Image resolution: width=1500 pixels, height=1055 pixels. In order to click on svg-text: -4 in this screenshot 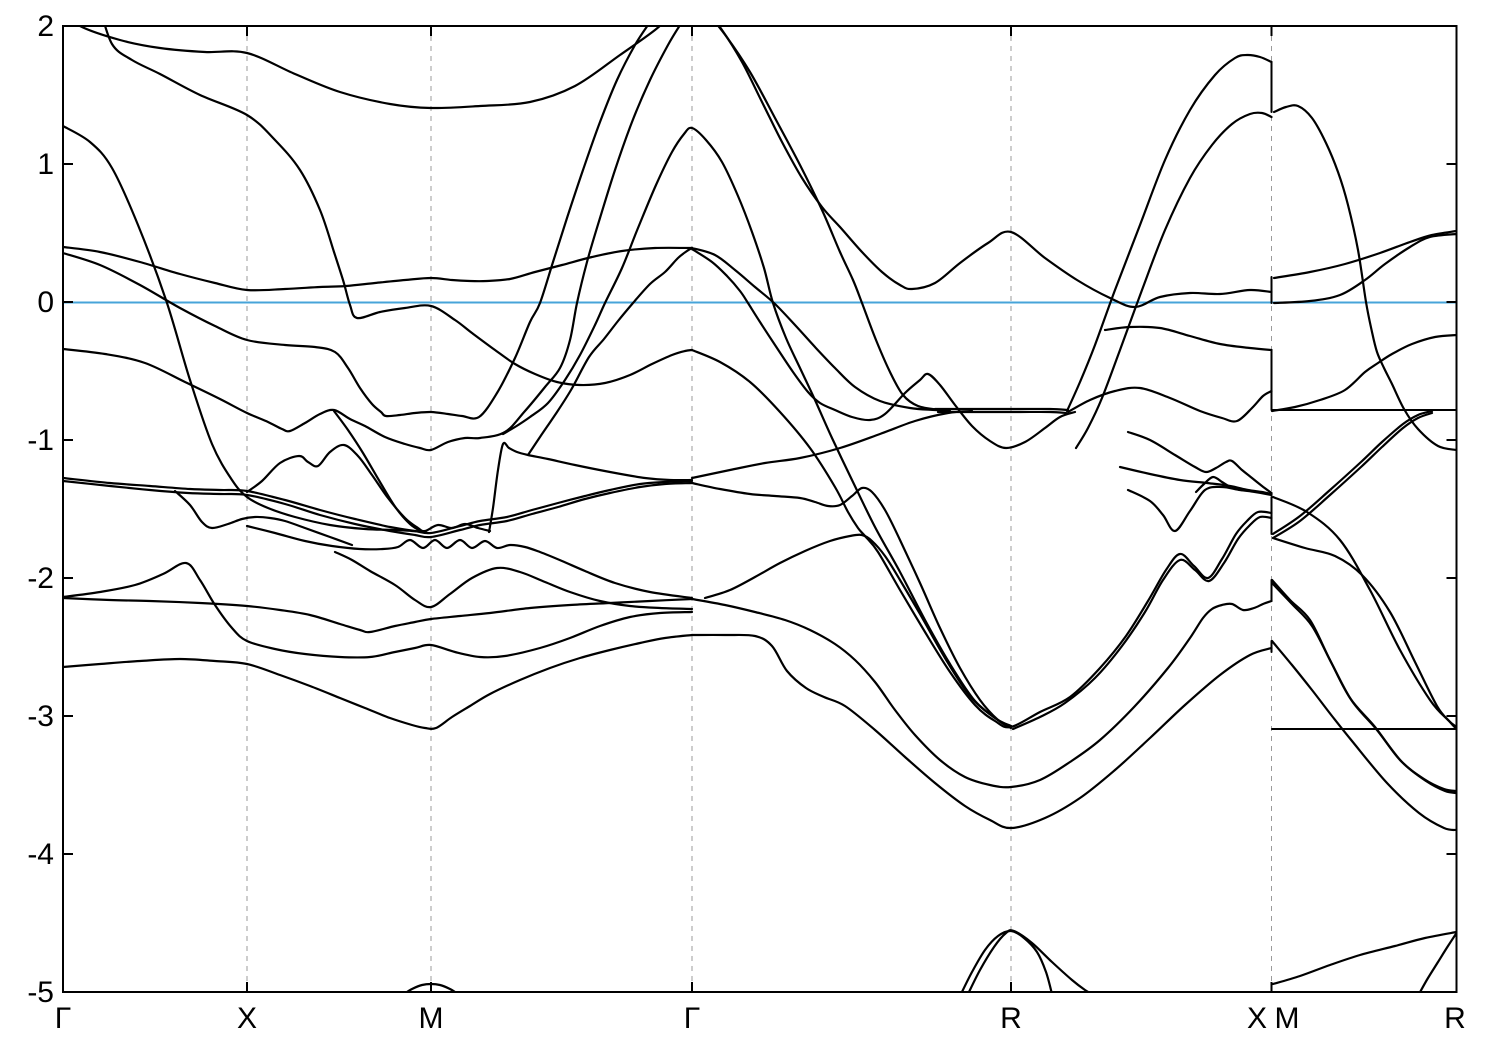, I will do `click(40, 854)`.